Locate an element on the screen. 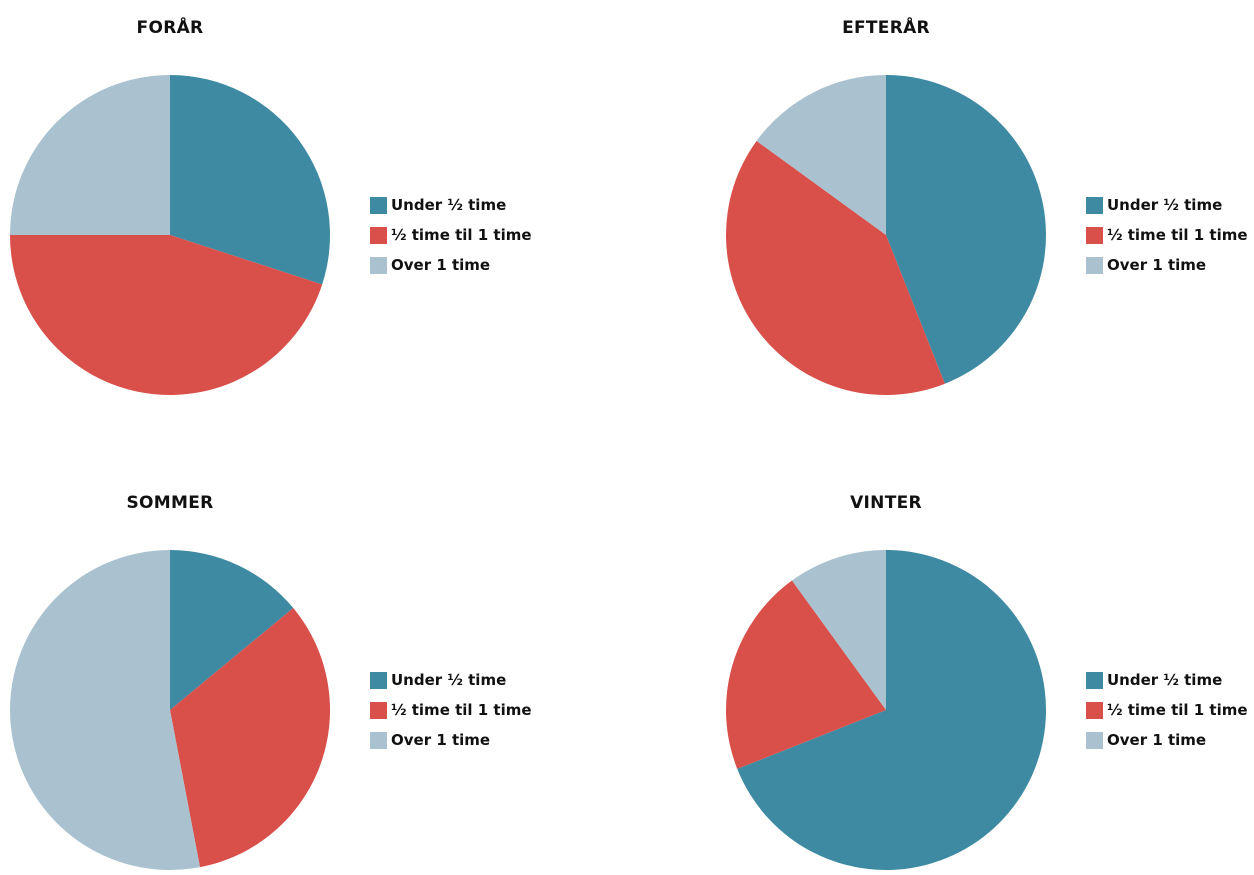  chart-title: SOMMER is located at coordinates (170, 503).